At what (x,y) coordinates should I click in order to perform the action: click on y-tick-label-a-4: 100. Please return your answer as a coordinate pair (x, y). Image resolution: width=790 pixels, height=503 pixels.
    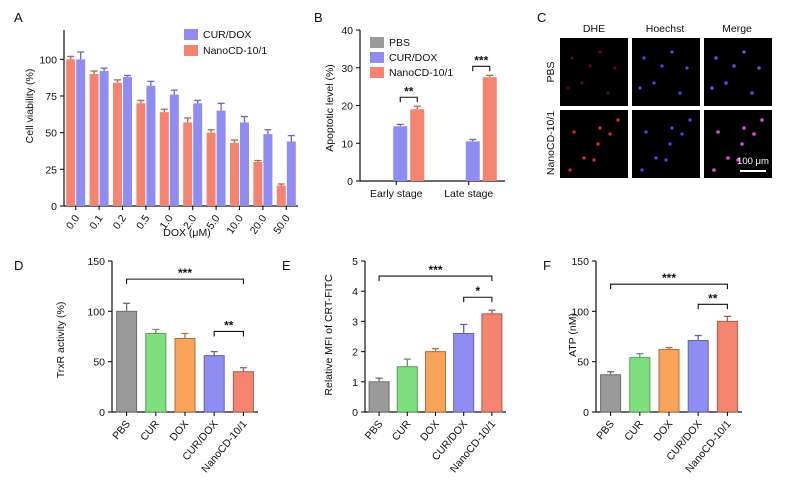
    Looking at the image, I should click on (48, 60).